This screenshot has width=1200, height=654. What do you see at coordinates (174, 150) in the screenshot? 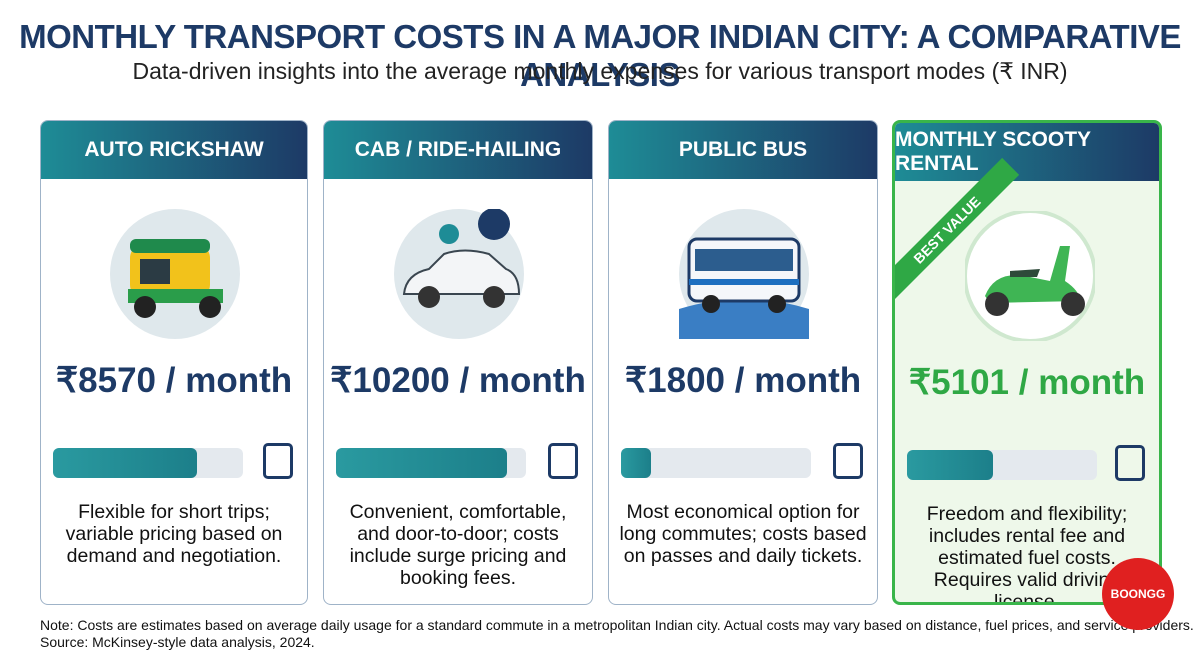
I see `card-header: AUTO RICKSHAW` at bounding box center [174, 150].